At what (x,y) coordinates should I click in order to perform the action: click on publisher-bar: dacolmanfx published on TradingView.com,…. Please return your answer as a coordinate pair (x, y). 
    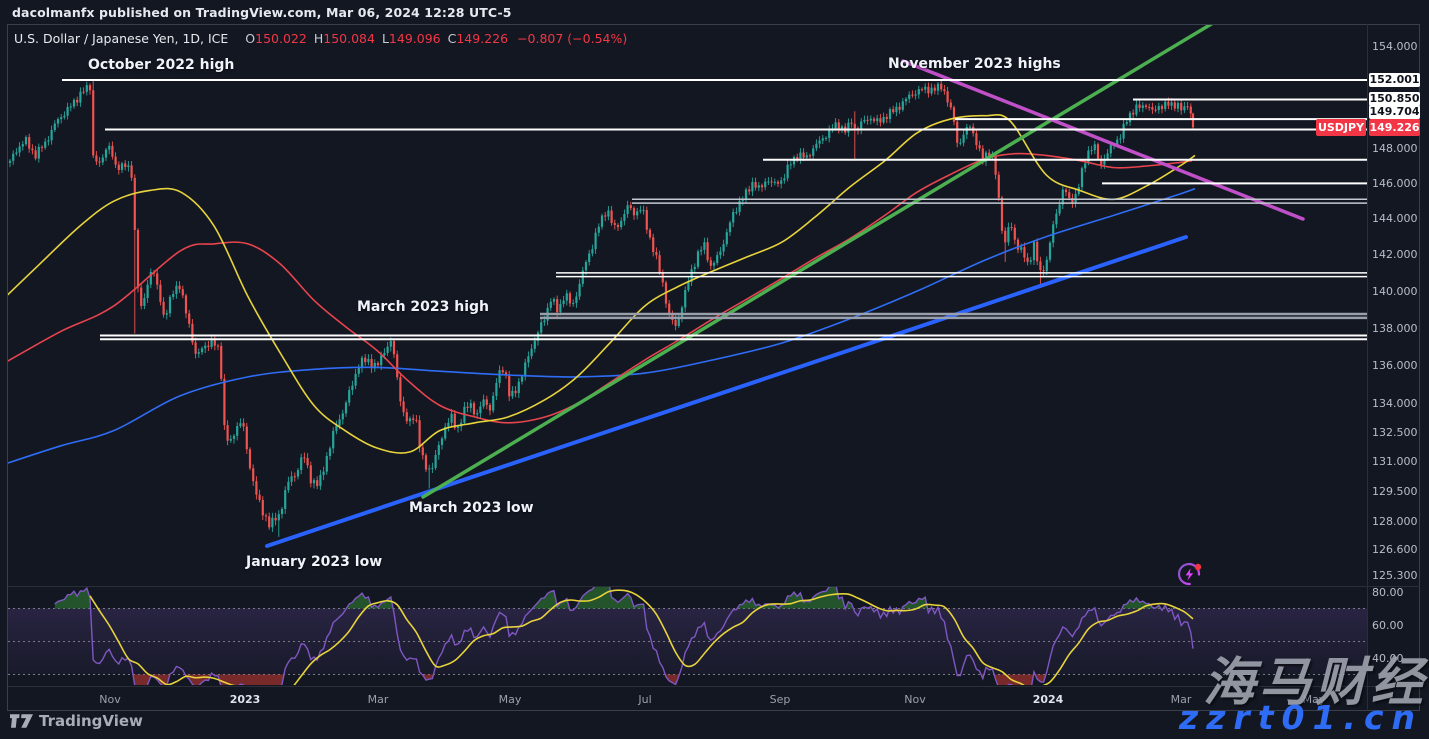
    Looking at the image, I should click on (262, 12).